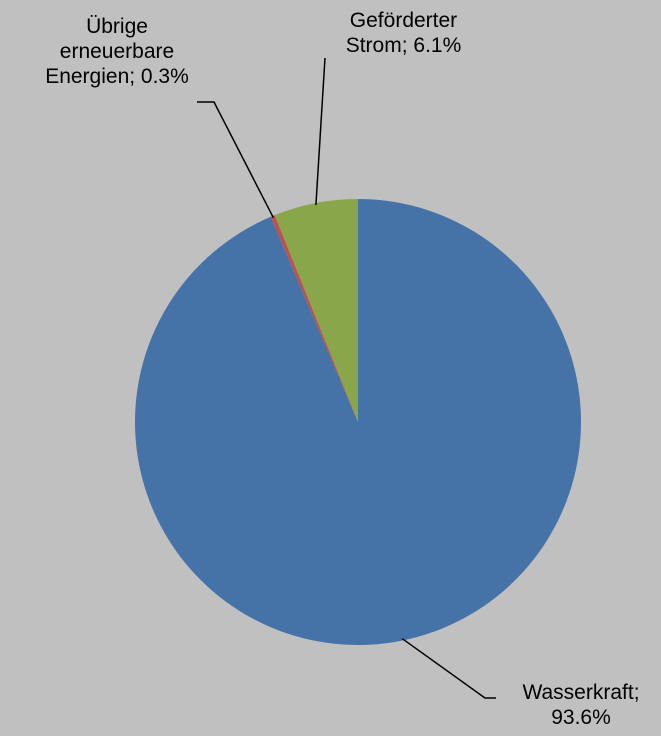  What do you see at coordinates (314, 318) in the screenshot?
I see `pie-slice-uebrige-erneuerbare-energien` at bounding box center [314, 318].